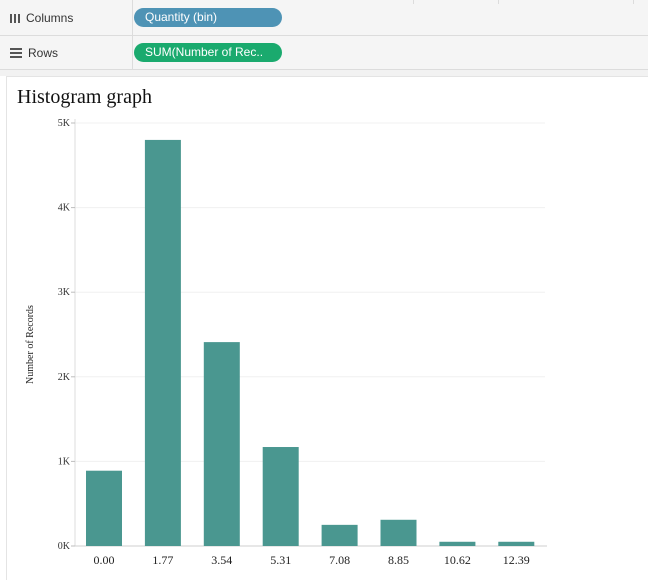 The image size is (648, 580). What do you see at coordinates (64, 123) in the screenshot?
I see `y-tick-label: 5K` at bounding box center [64, 123].